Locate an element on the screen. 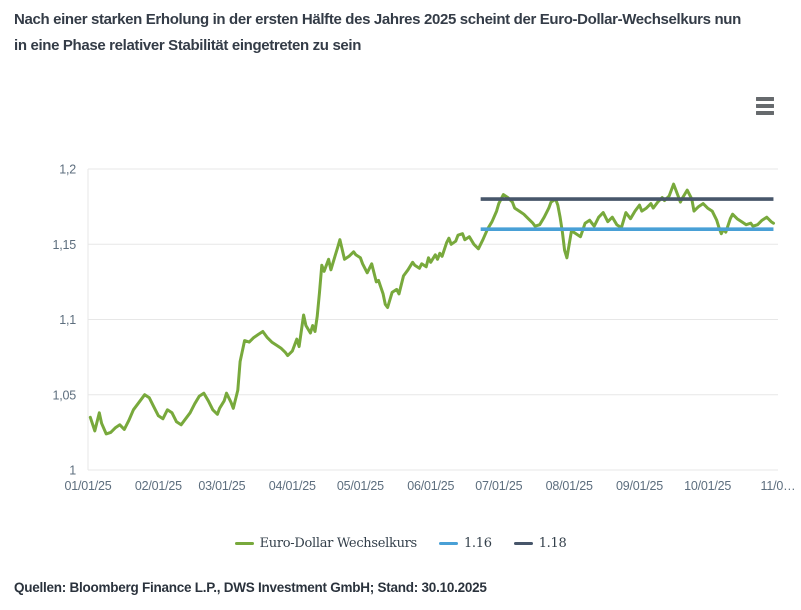  ref-line-118-swatch-icon is located at coordinates (523, 543).